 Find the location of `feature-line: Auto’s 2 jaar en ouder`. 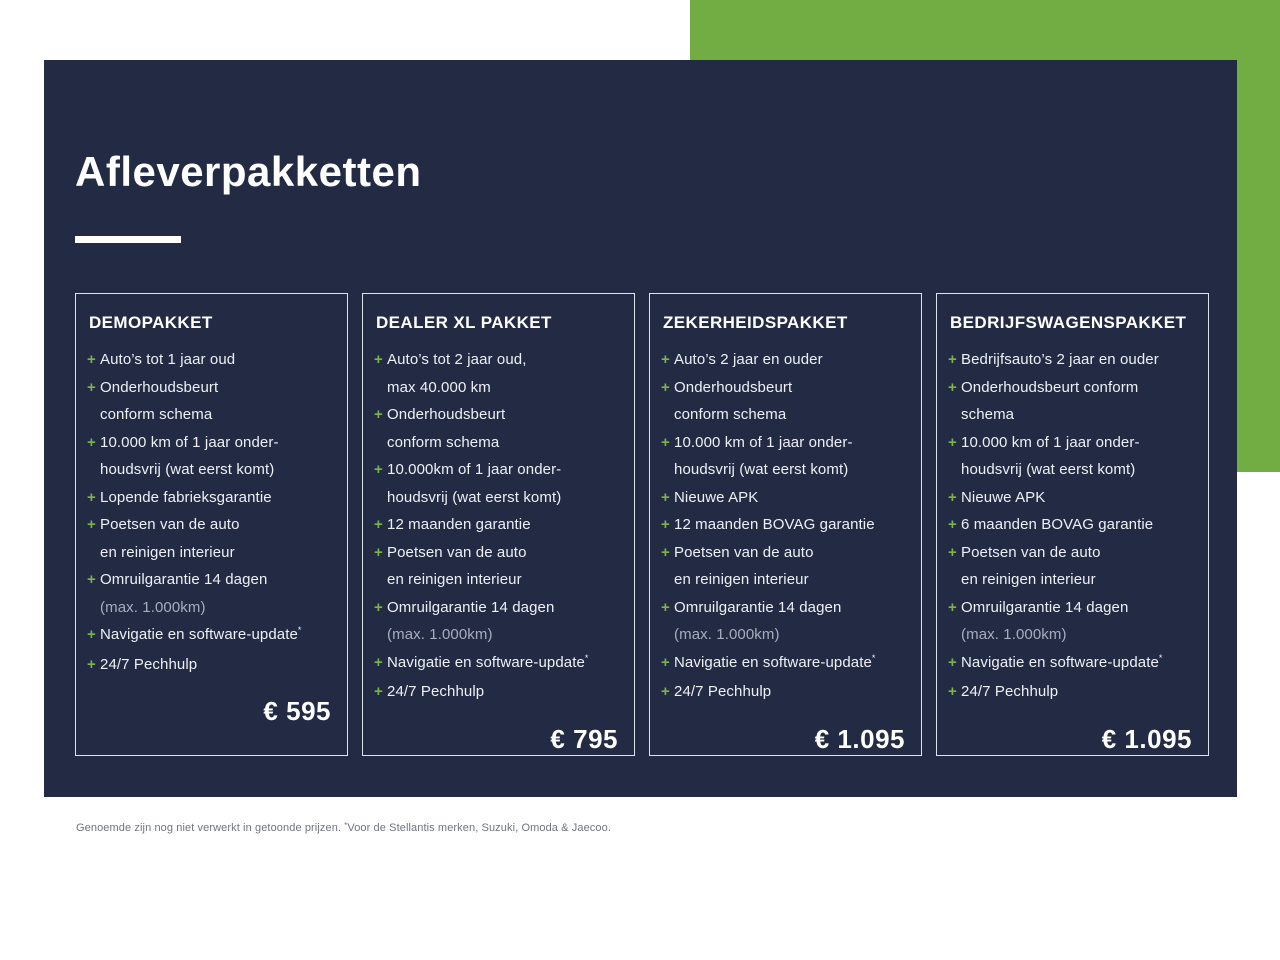

feature-line: Auto’s 2 jaar en ouder is located at coordinates (748, 359).